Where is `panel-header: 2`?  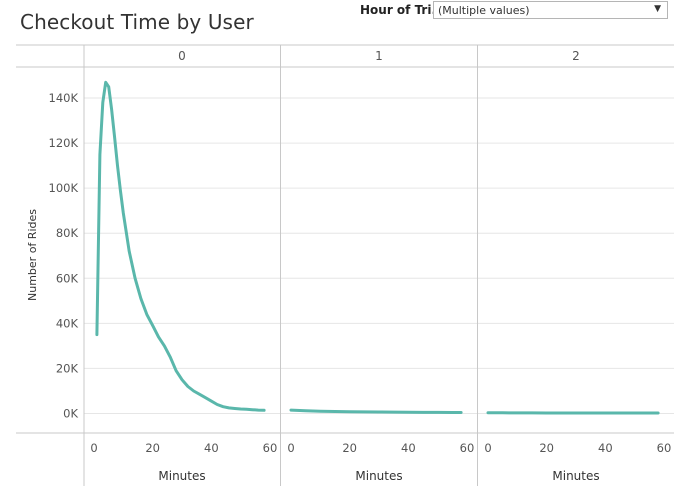 panel-header: 2 is located at coordinates (576, 56).